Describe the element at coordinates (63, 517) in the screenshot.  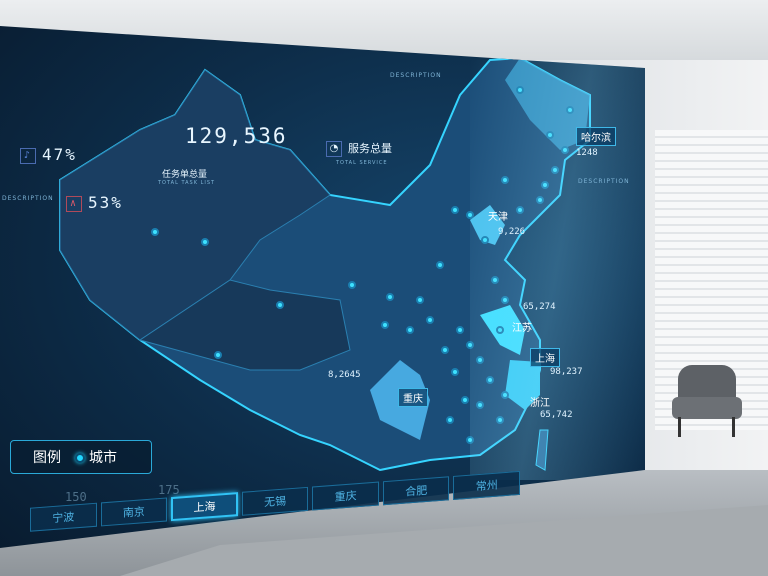
I see `tab-ningbo: 宁波` at that location.